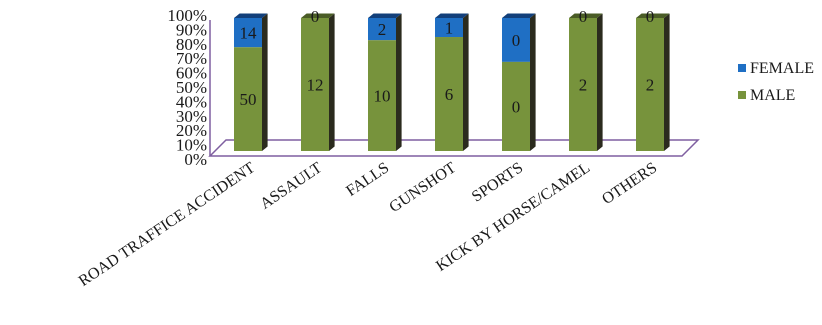 This screenshot has height=325, width=822. Describe the element at coordinates (422, 187) in the screenshot. I see `x-category-label: GUNSHOT` at that location.